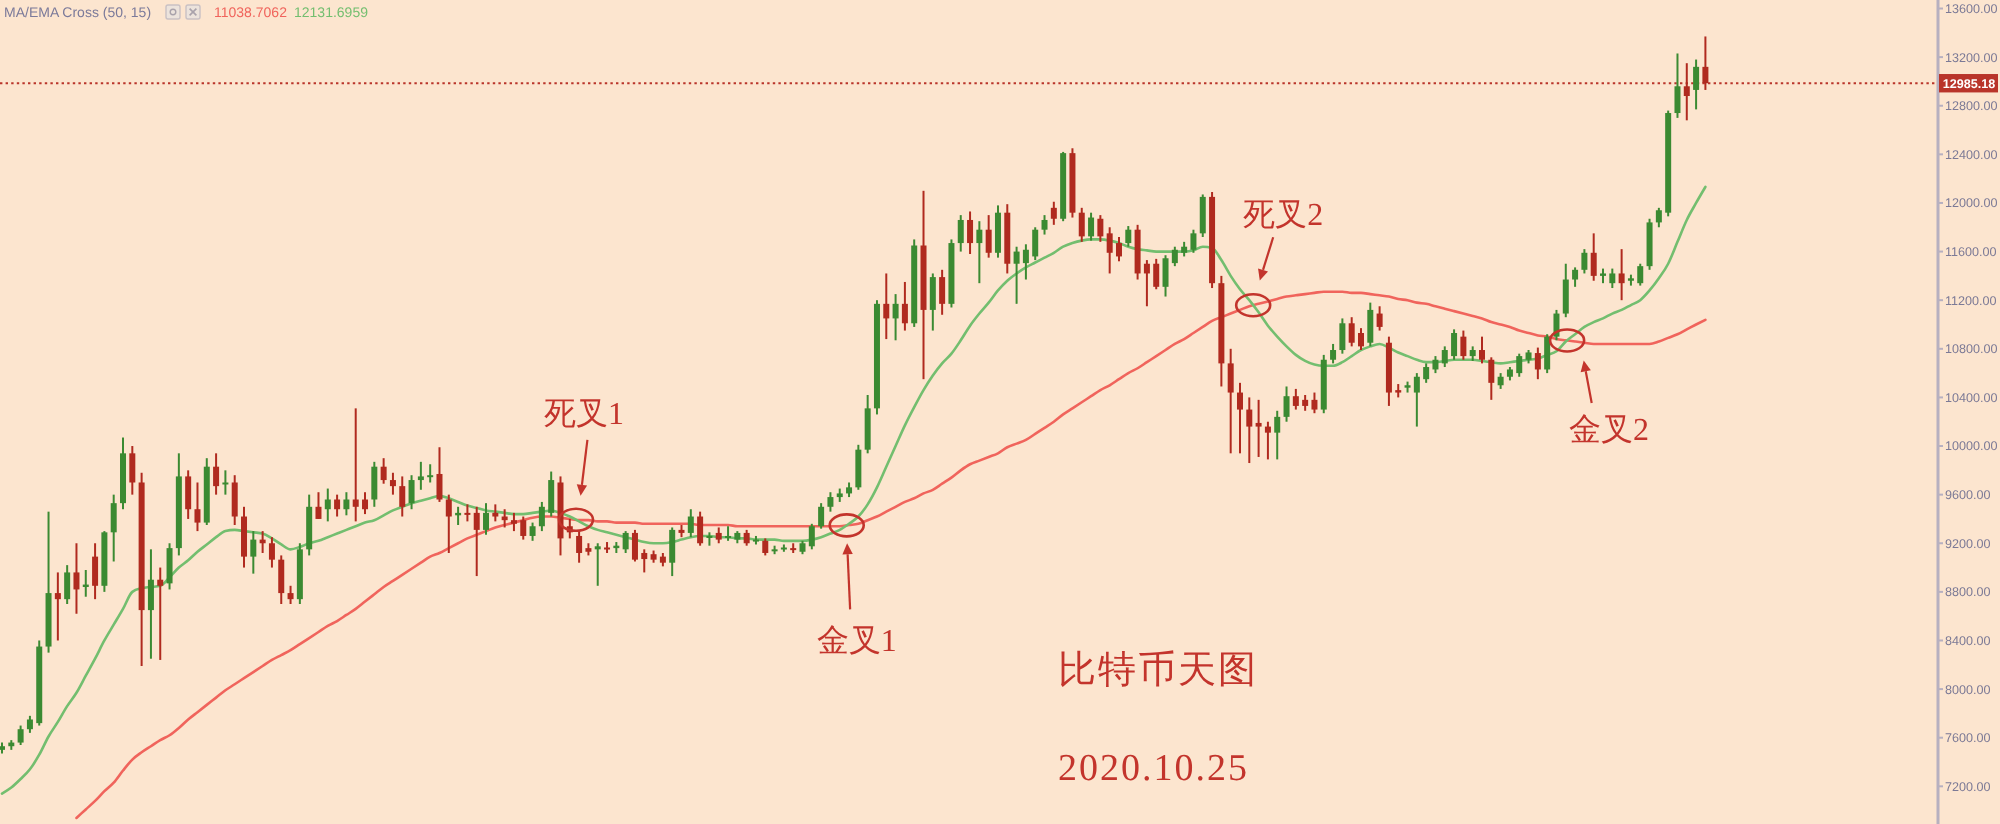 The width and height of the screenshot is (2000, 824). I want to click on annotation: 金叉1, so click(856, 642).